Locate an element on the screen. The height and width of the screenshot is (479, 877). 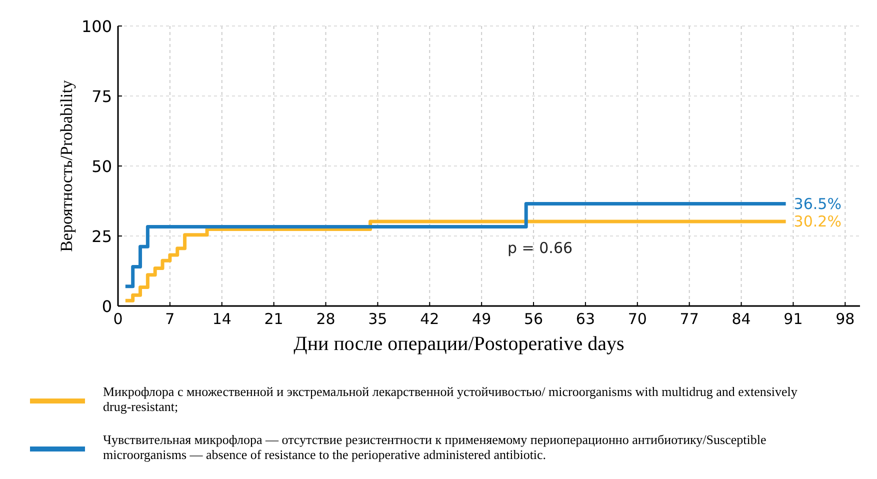
x-tick-label: 28 is located at coordinates (326, 319).